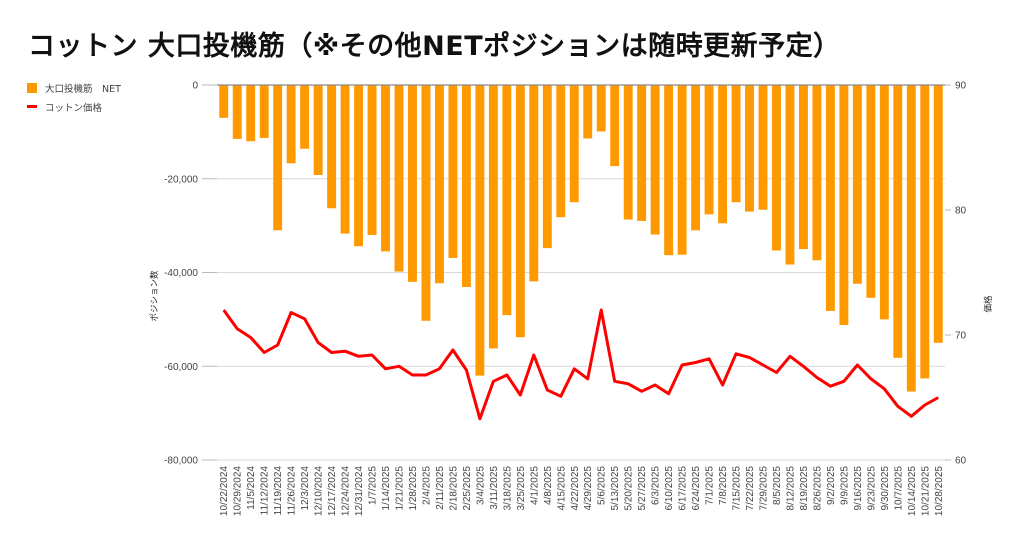  Describe the element at coordinates (961, 336) in the screenshot. I see `right-tick-label: 70` at that location.